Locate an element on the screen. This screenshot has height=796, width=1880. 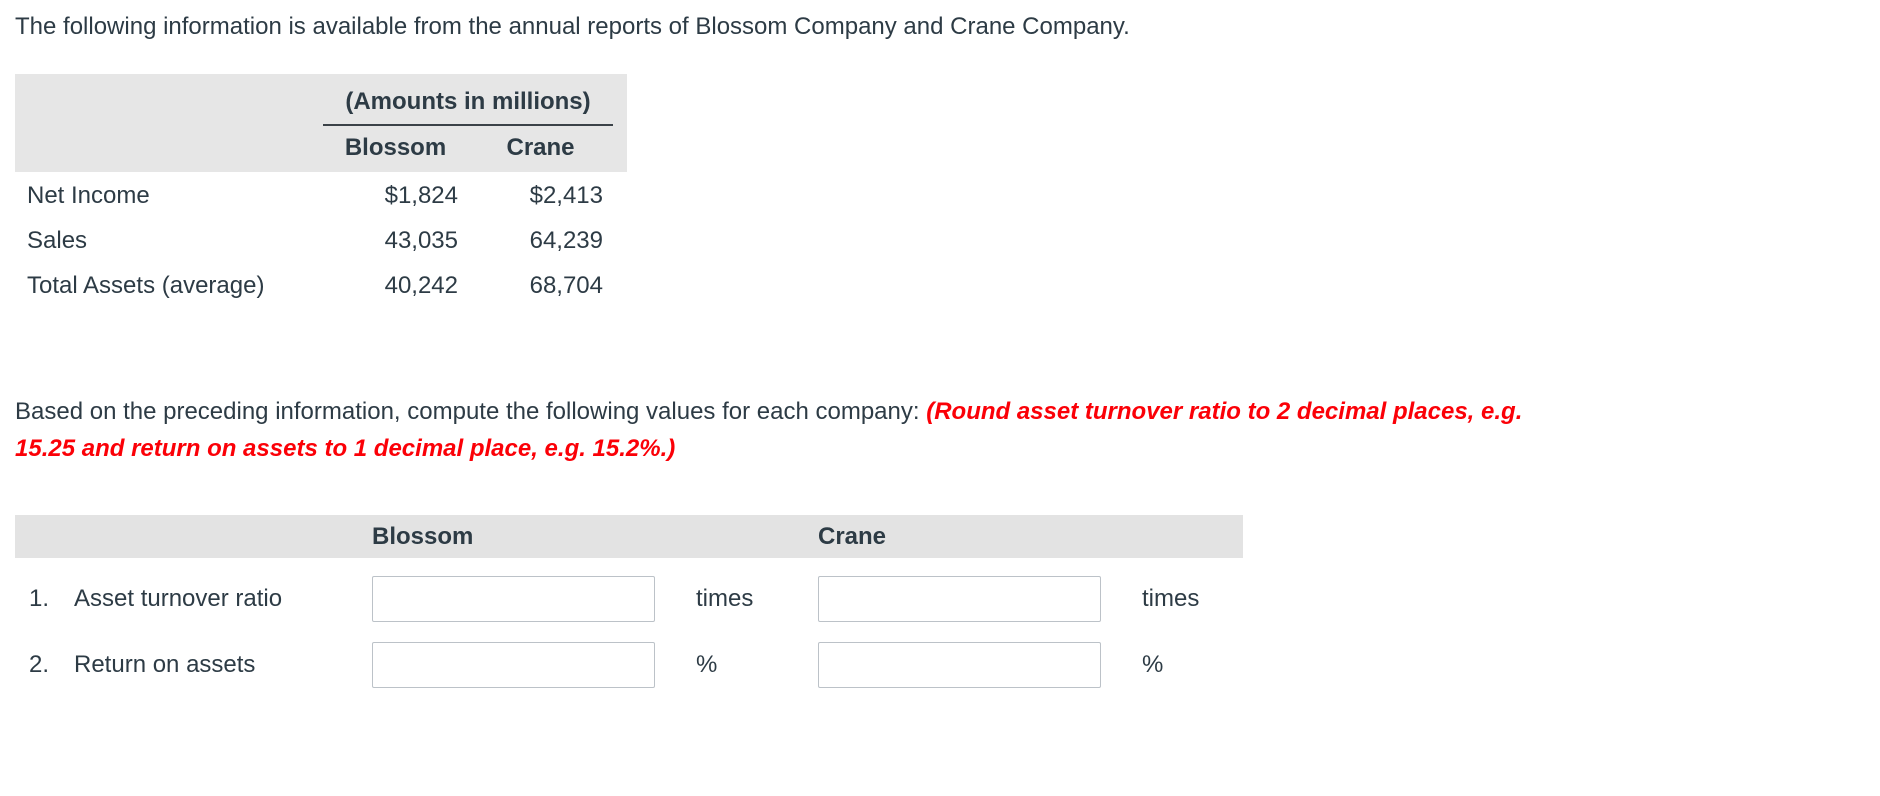
table-row-sales: Sales 43,035 64,239 is located at coordinates (321, 240).